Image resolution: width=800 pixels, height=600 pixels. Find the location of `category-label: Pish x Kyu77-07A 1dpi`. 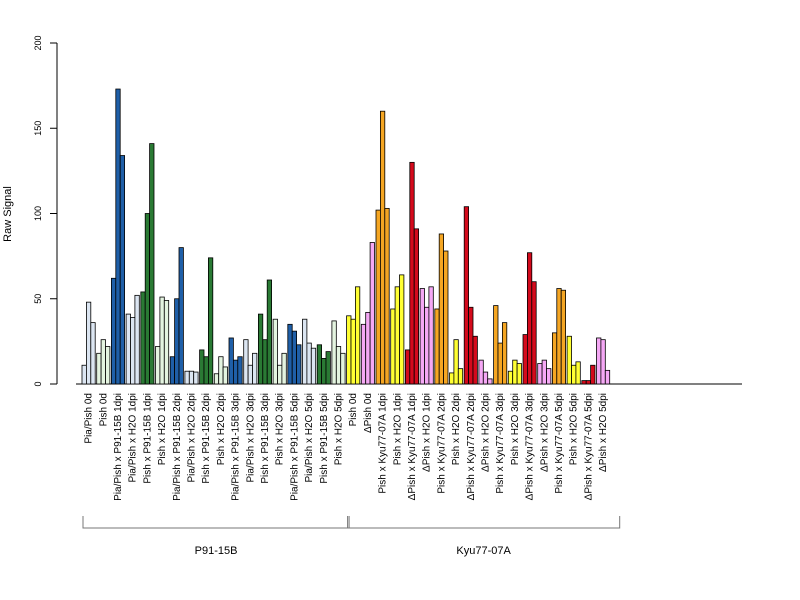

category-label: Pish x Kyu77-07A 1dpi is located at coordinates (383, 443).